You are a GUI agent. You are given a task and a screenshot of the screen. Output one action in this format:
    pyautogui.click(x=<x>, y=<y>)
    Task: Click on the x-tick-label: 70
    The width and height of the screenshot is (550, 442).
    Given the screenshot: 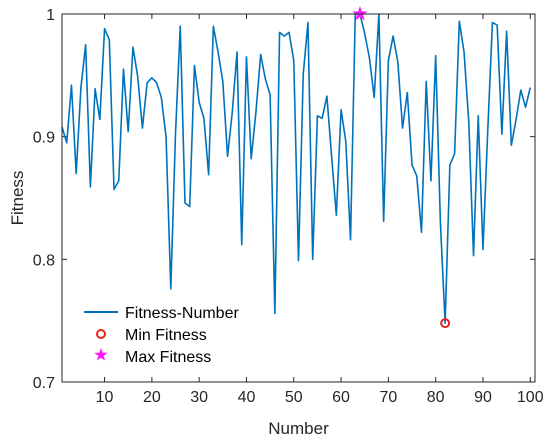 What is the action you would take?
    pyautogui.click(x=388, y=397)
    